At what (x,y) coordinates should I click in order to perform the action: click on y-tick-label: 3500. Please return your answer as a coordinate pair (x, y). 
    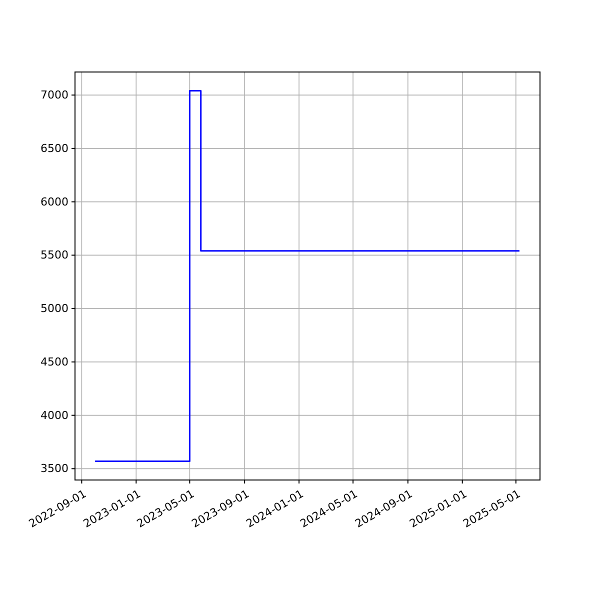
    Looking at the image, I should click on (54, 469).